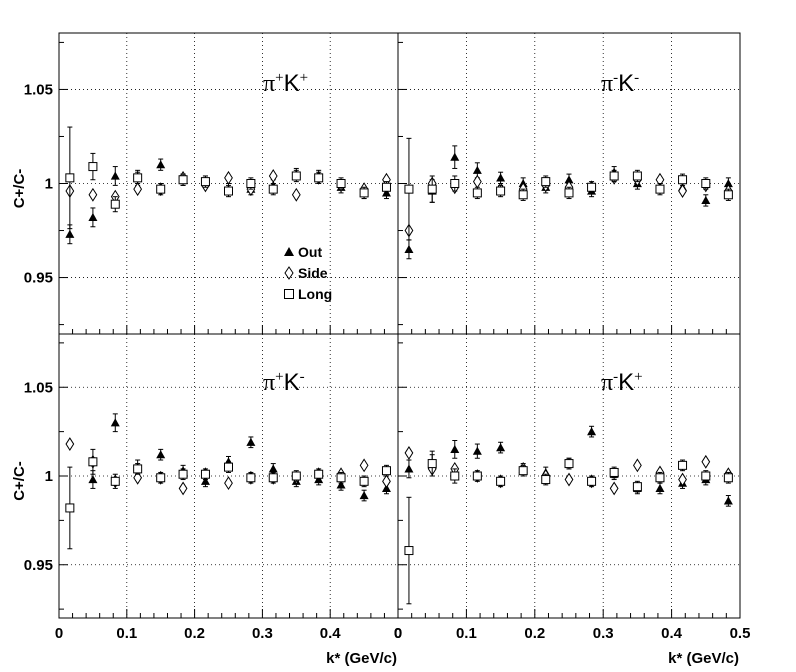  What do you see at coordinates (126, 633) in the screenshot?
I see `x-tick-label: 0.1` at bounding box center [126, 633].